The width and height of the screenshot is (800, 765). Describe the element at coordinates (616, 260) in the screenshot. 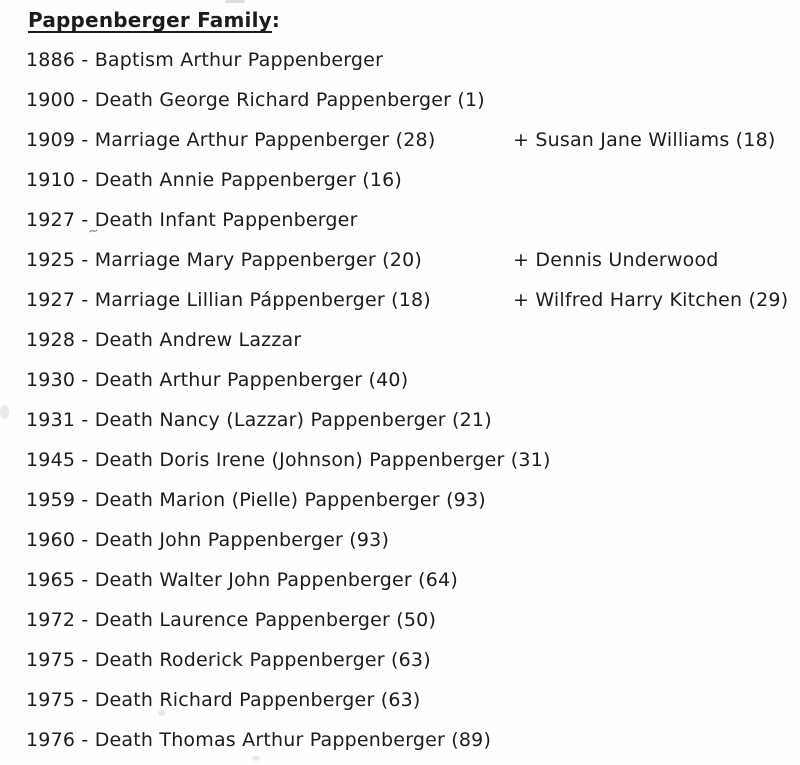

I see `spouse-text: + Dennis Underwood` at that location.